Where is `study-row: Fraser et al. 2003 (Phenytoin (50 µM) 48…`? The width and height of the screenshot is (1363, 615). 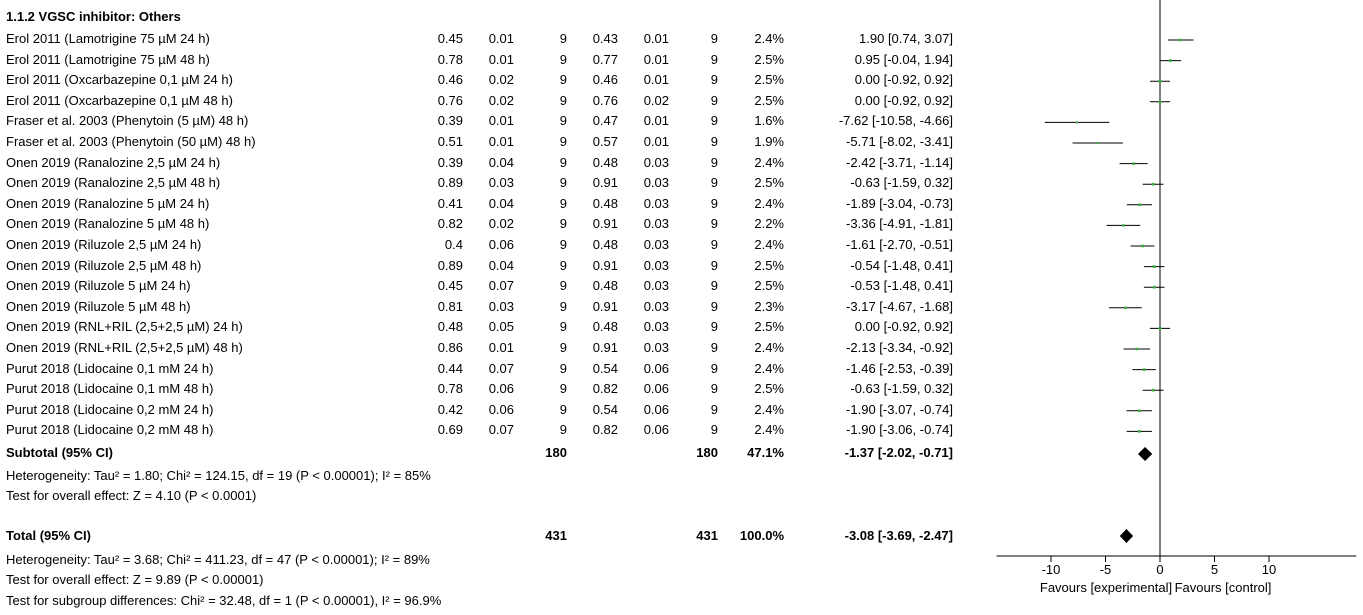 study-row: Fraser et al. 2003 (Phenytoin (50 µM) 48… is located at coordinates (480, 142).